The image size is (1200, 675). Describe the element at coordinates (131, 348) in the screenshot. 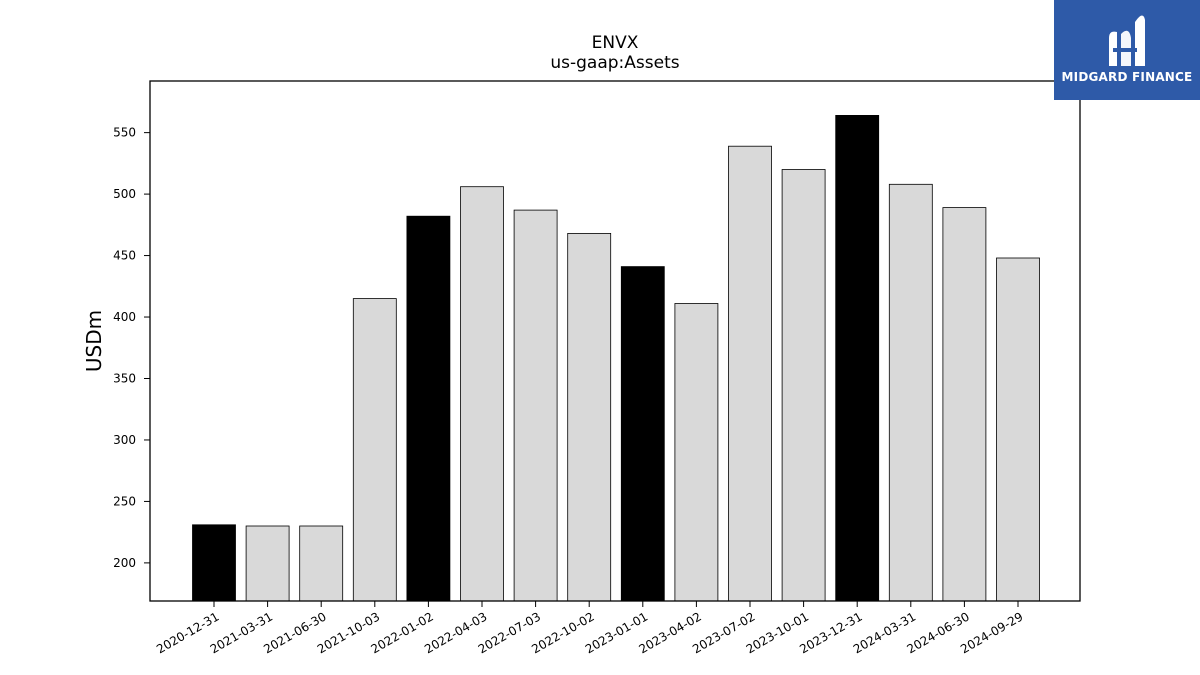

I see `y-axis-ticks: 200 250 300 350 400 450 500 550` at that location.